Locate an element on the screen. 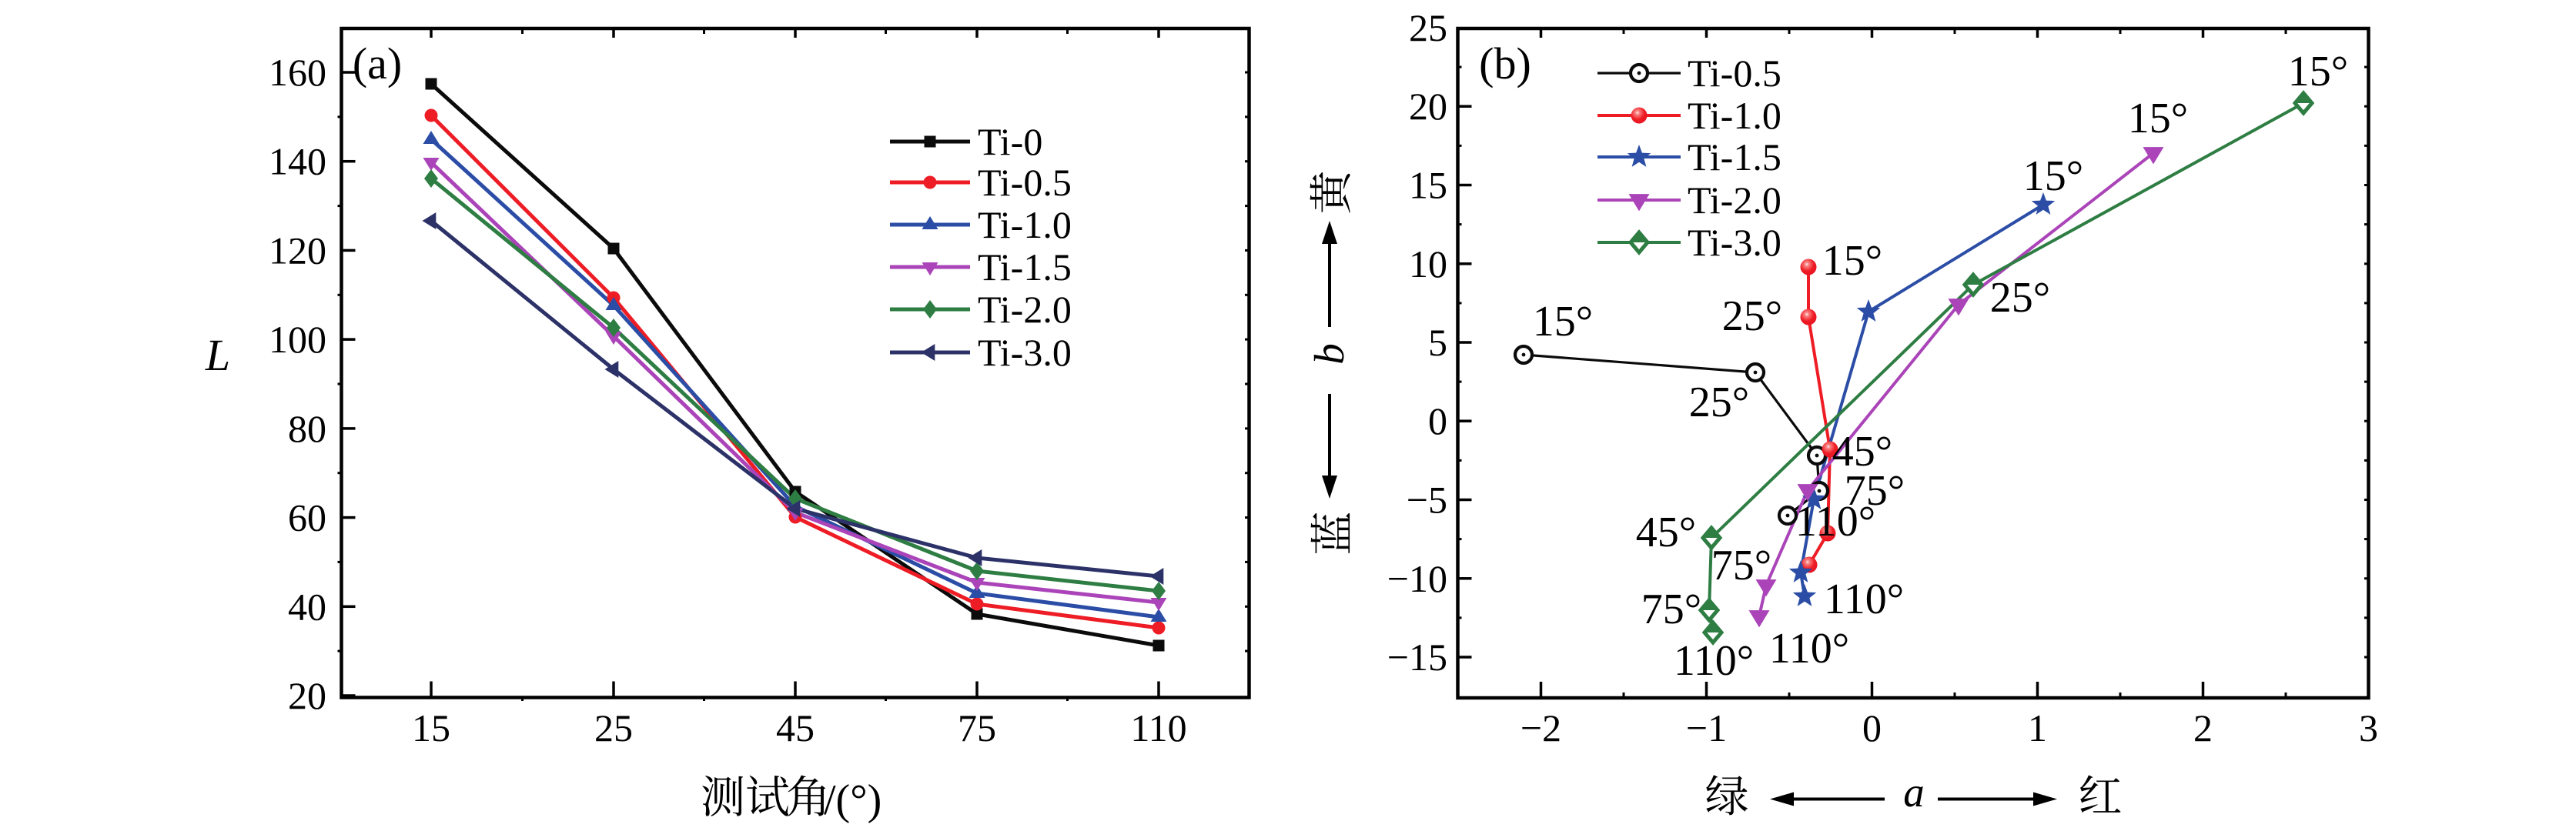 The width and height of the screenshot is (2576, 831). svg-text: 75 is located at coordinates (977, 728).